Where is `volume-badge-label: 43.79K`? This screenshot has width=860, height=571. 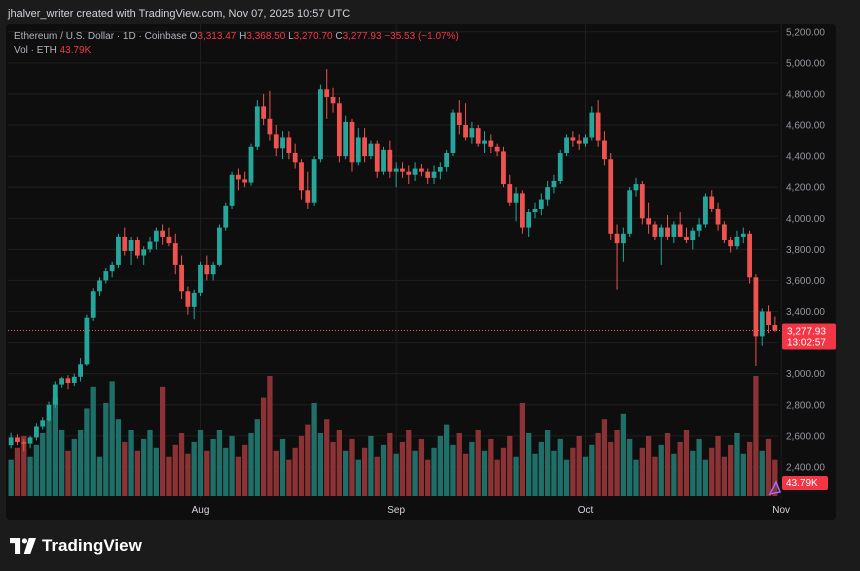
volume-badge-label: 43.79K is located at coordinates (802, 483).